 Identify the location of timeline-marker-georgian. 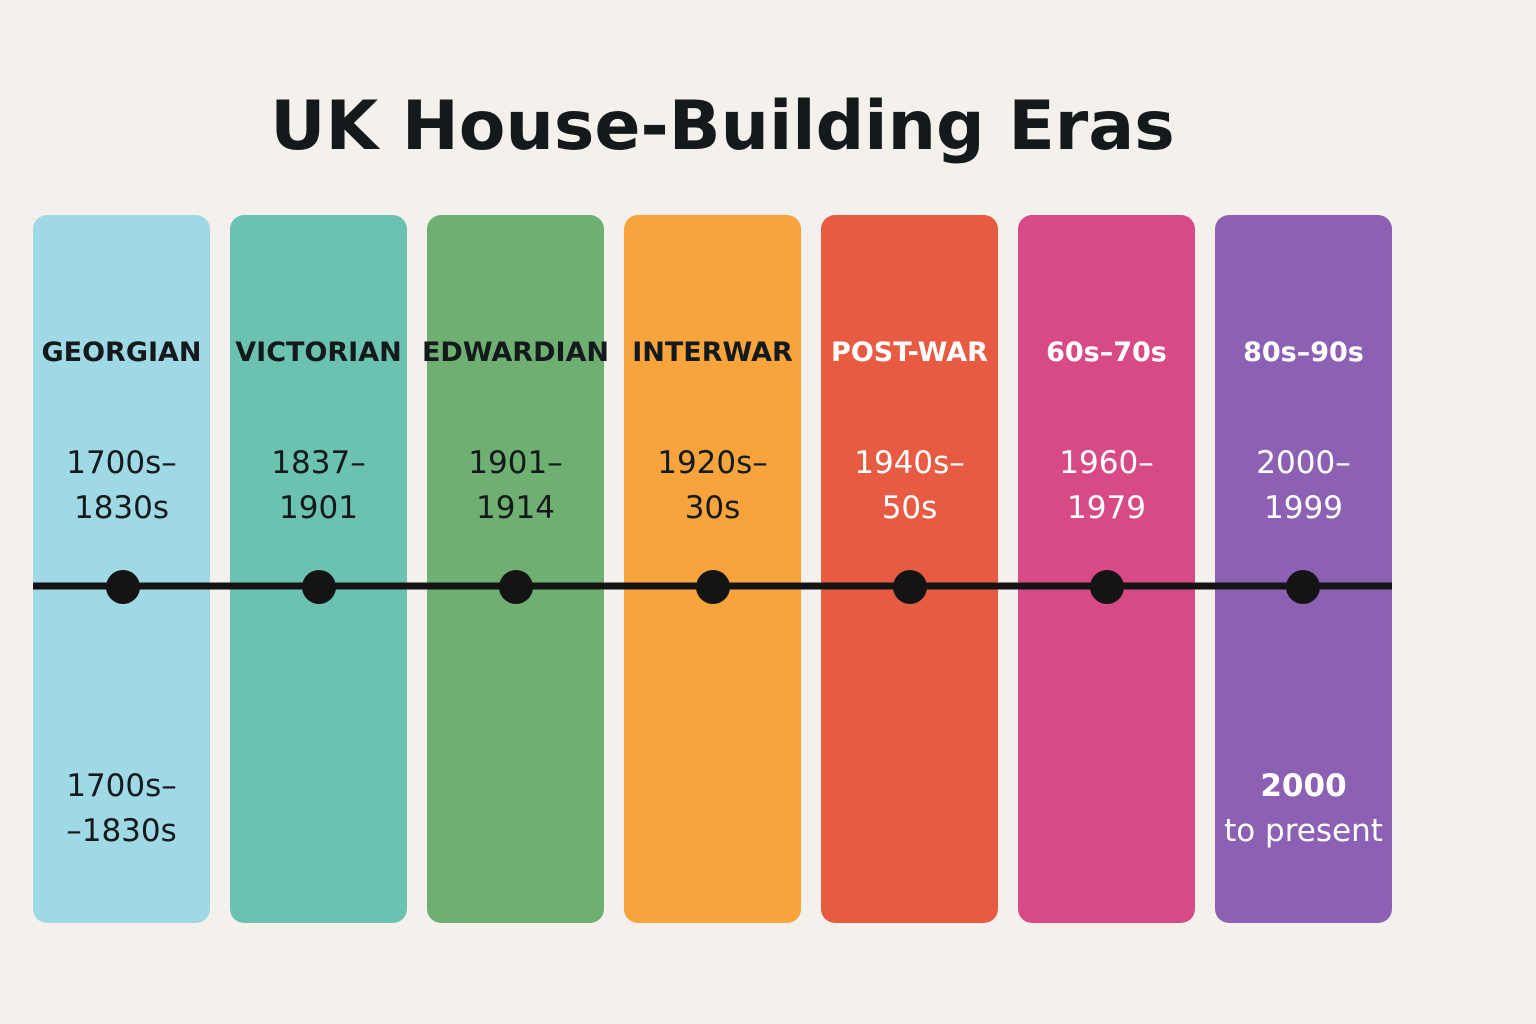
(123, 587).